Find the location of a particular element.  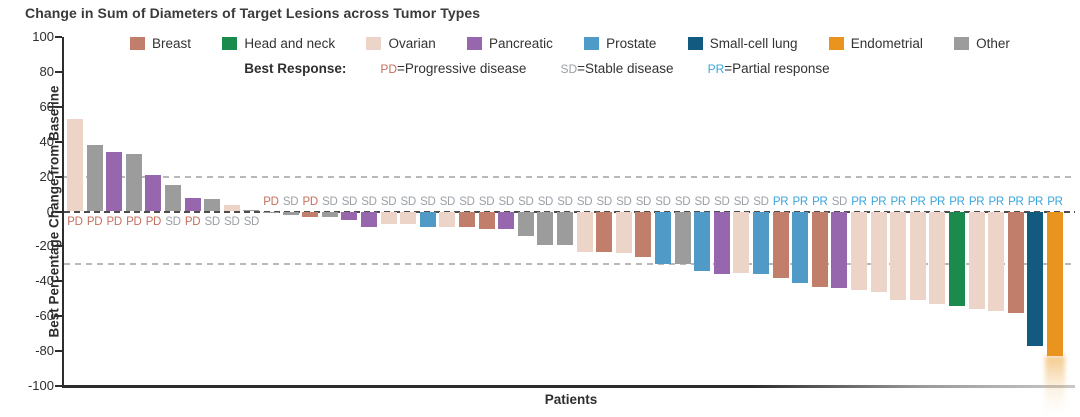

response-legend-item-sd: SD=Stable disease is located at coordinates (616, 68).